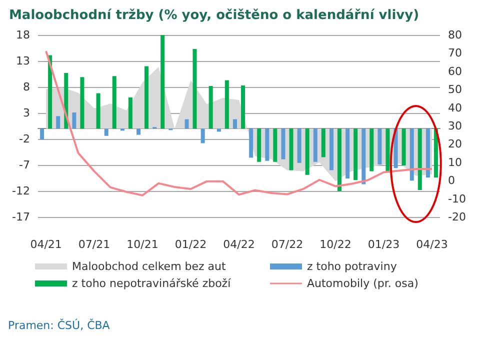  I want to click on chart-title: Maloobchodní tržby (% yoy, očištěno o kalendářní vlivy), so click(214, 15).